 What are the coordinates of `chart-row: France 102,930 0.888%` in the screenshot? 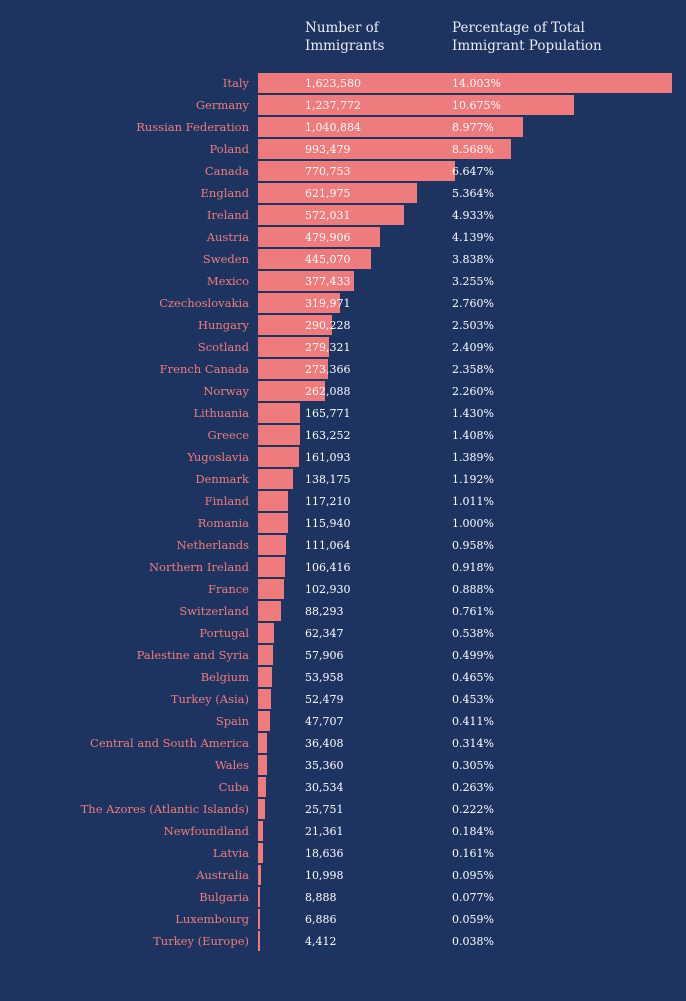 It's located at (343, 589).